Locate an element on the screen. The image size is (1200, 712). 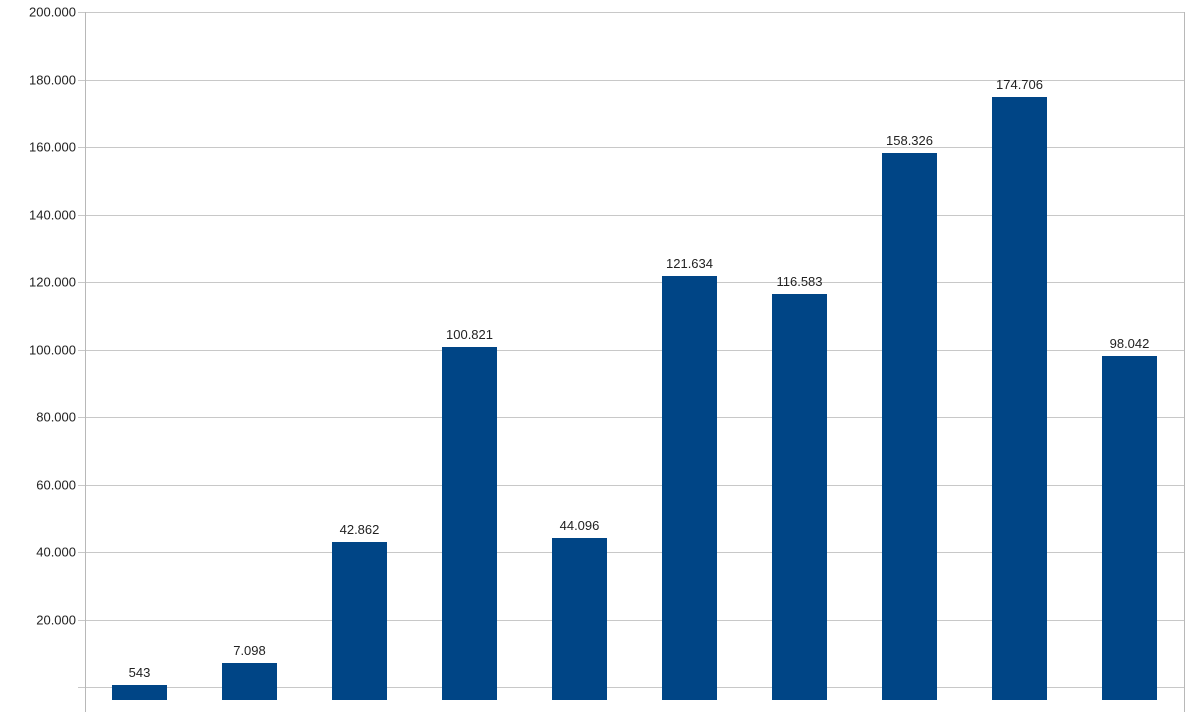
bar-value-label: 42.862 is located at coordinates (359, 530).